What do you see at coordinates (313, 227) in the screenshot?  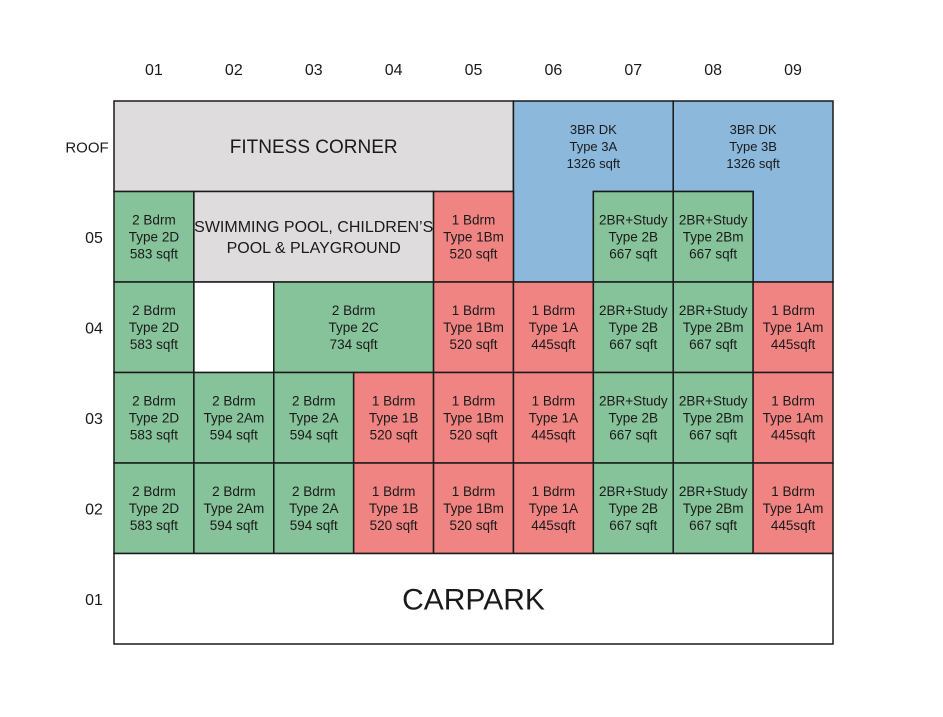 I see `cell-label: SWIMMING POOL, CHILDREN’S` at bounding box center [313, 227].